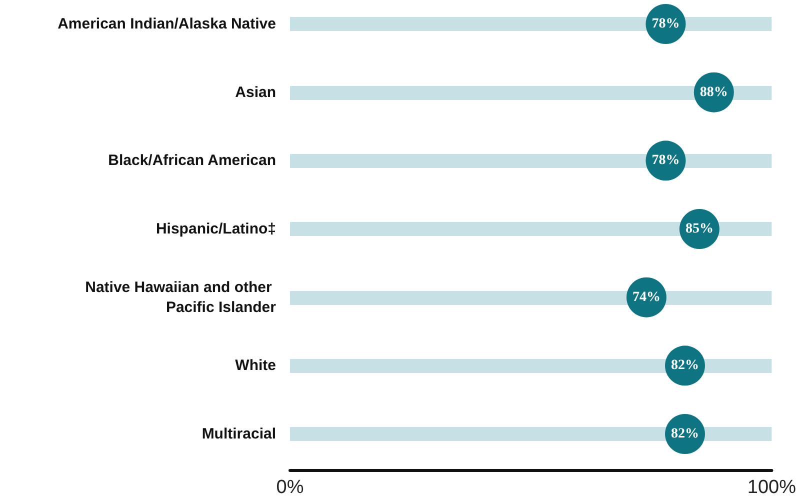  Describe the element at coordinates (290, 487) in the screenshot. I see `x-tick-label: 0%` at that location.